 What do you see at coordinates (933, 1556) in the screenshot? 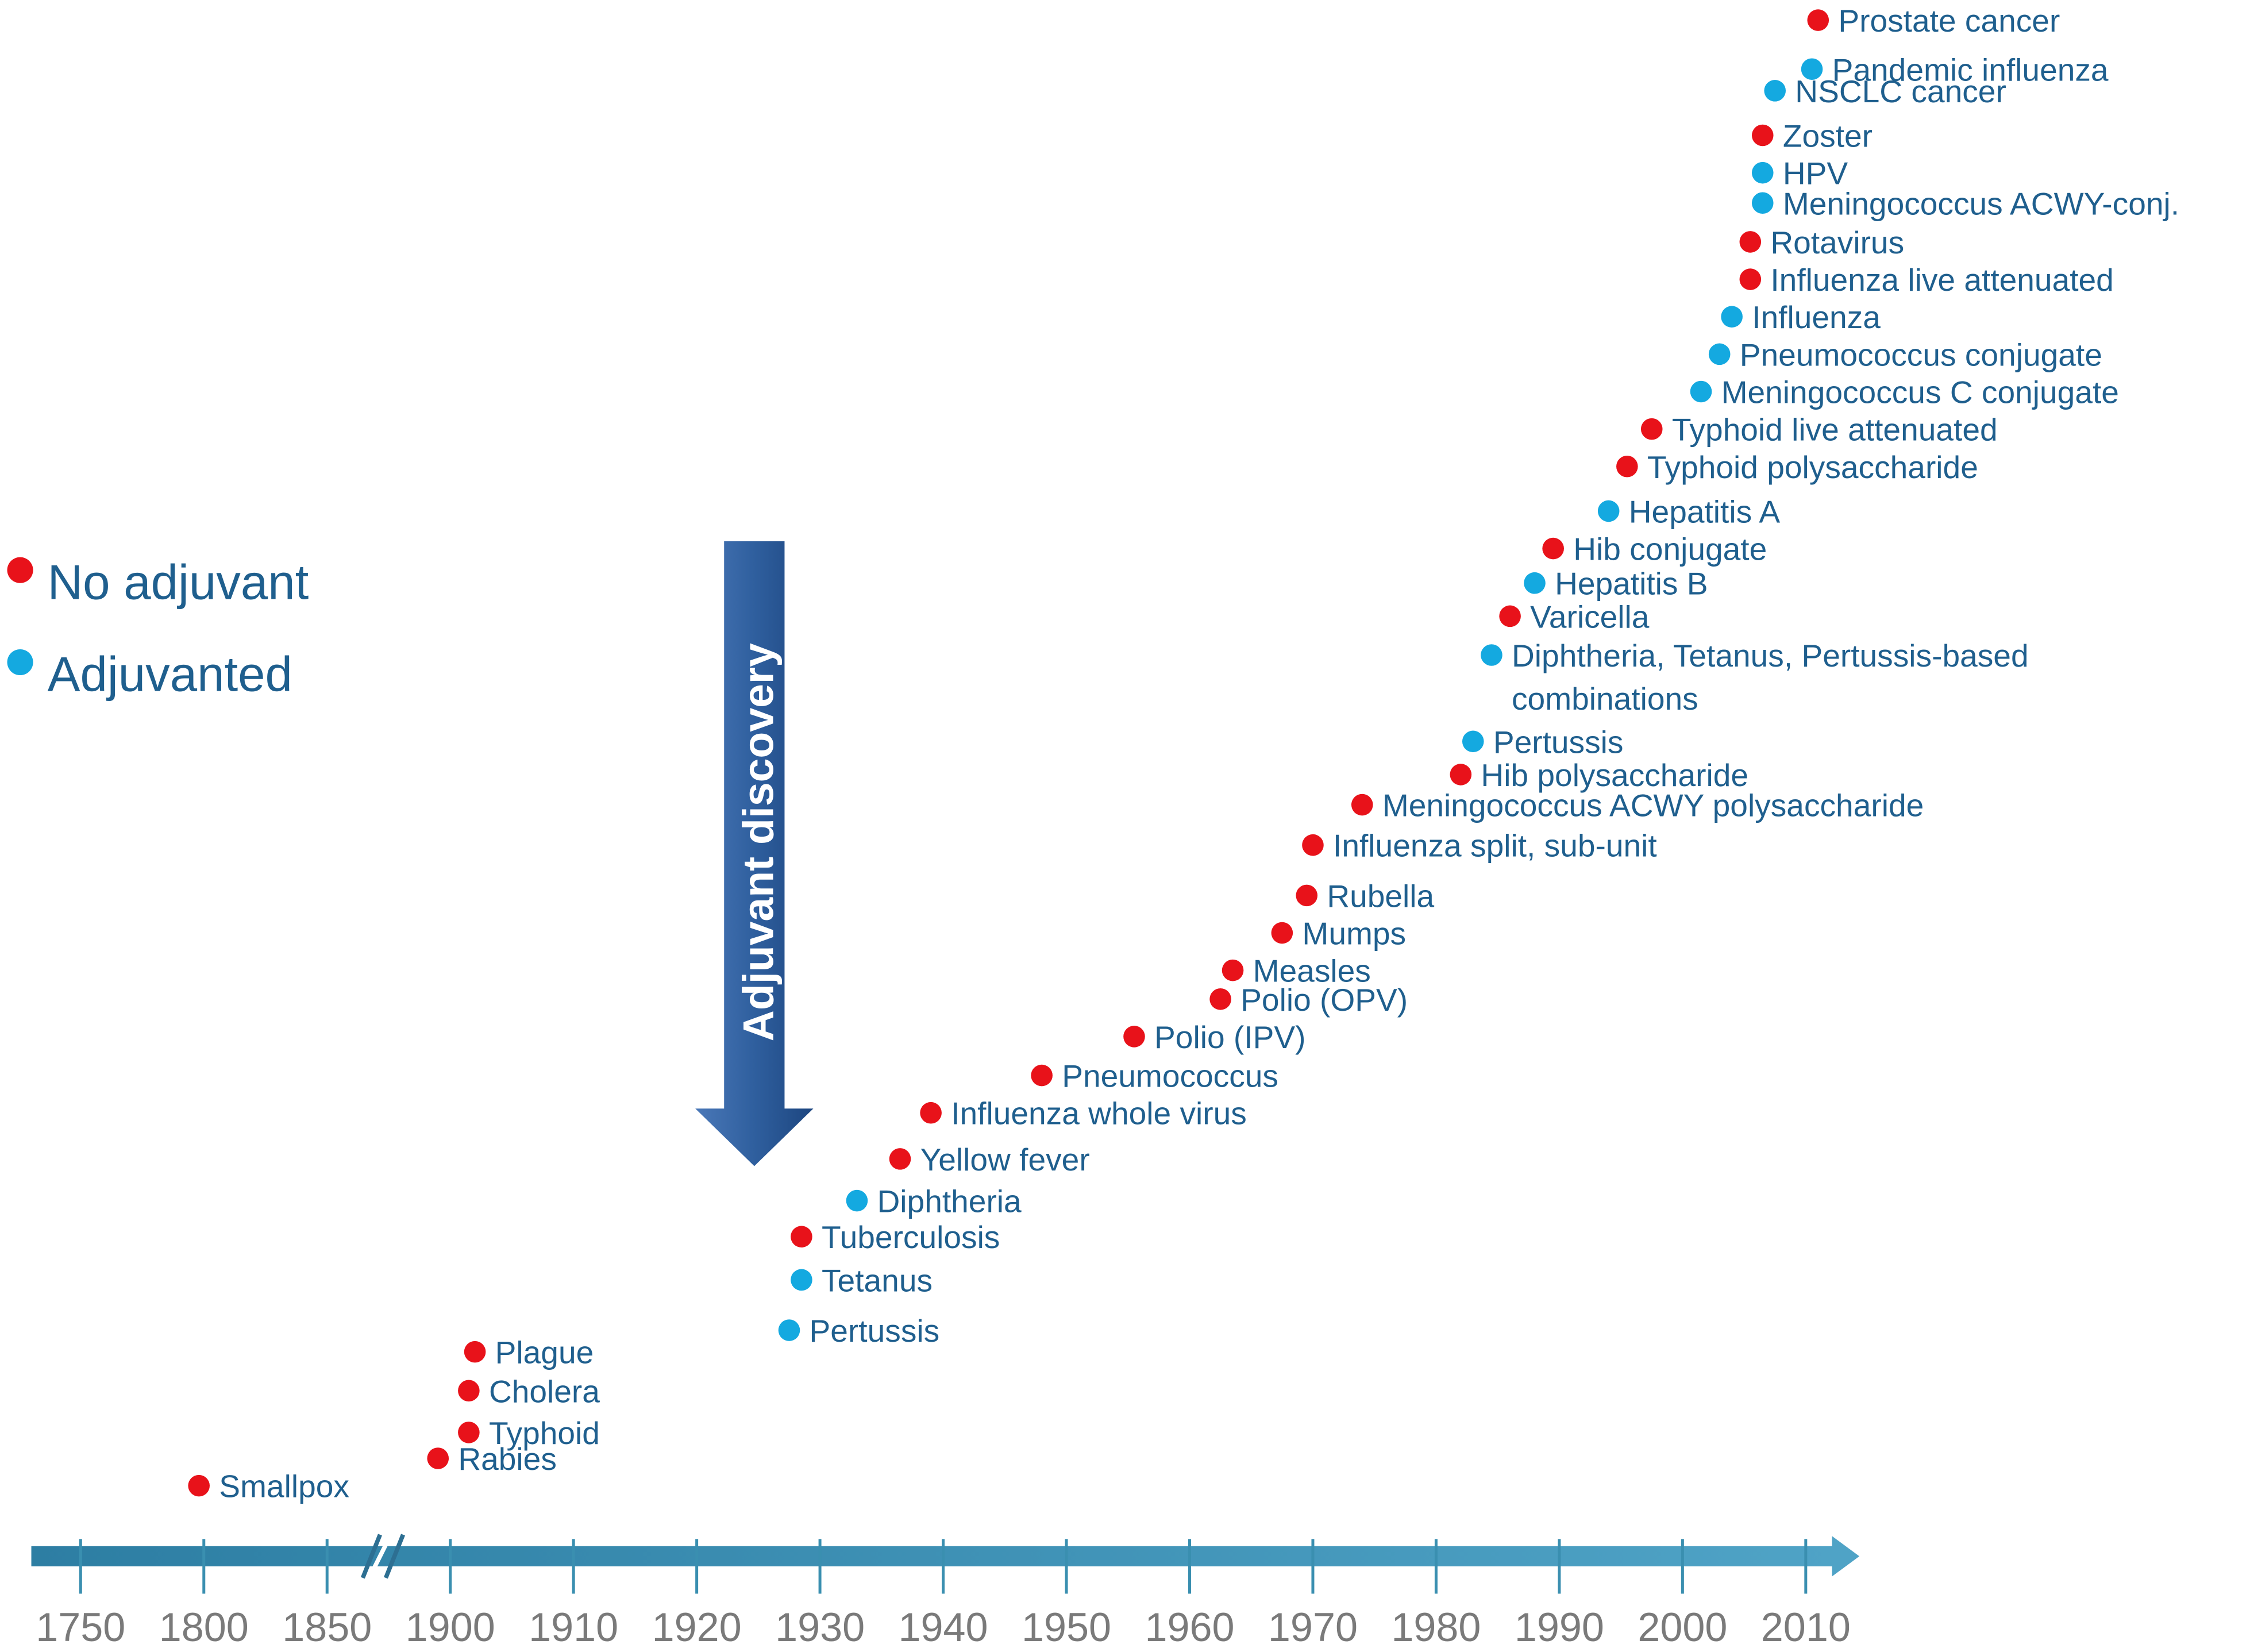
I see `axis-line` at bounding box center [933, 1556].